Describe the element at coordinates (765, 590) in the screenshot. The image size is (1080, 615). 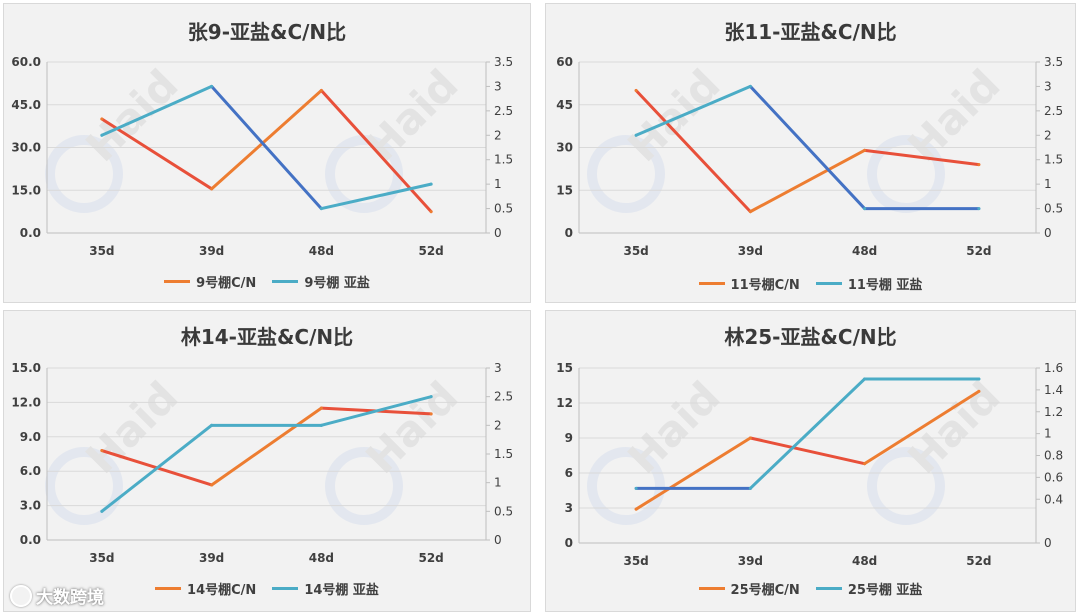
I see `legend-label: 25号棚C/N` at that location.